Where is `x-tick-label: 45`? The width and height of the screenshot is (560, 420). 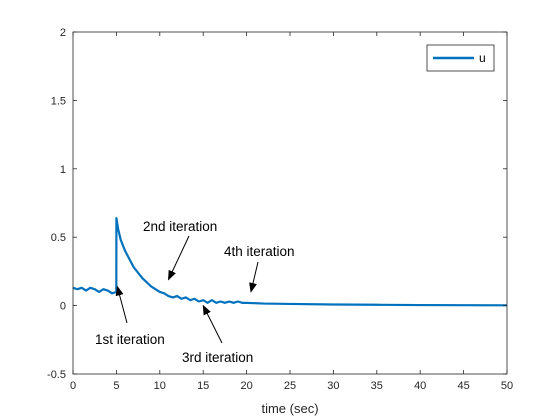 x-tick-label: 45 is located at coordinates (463, 386).